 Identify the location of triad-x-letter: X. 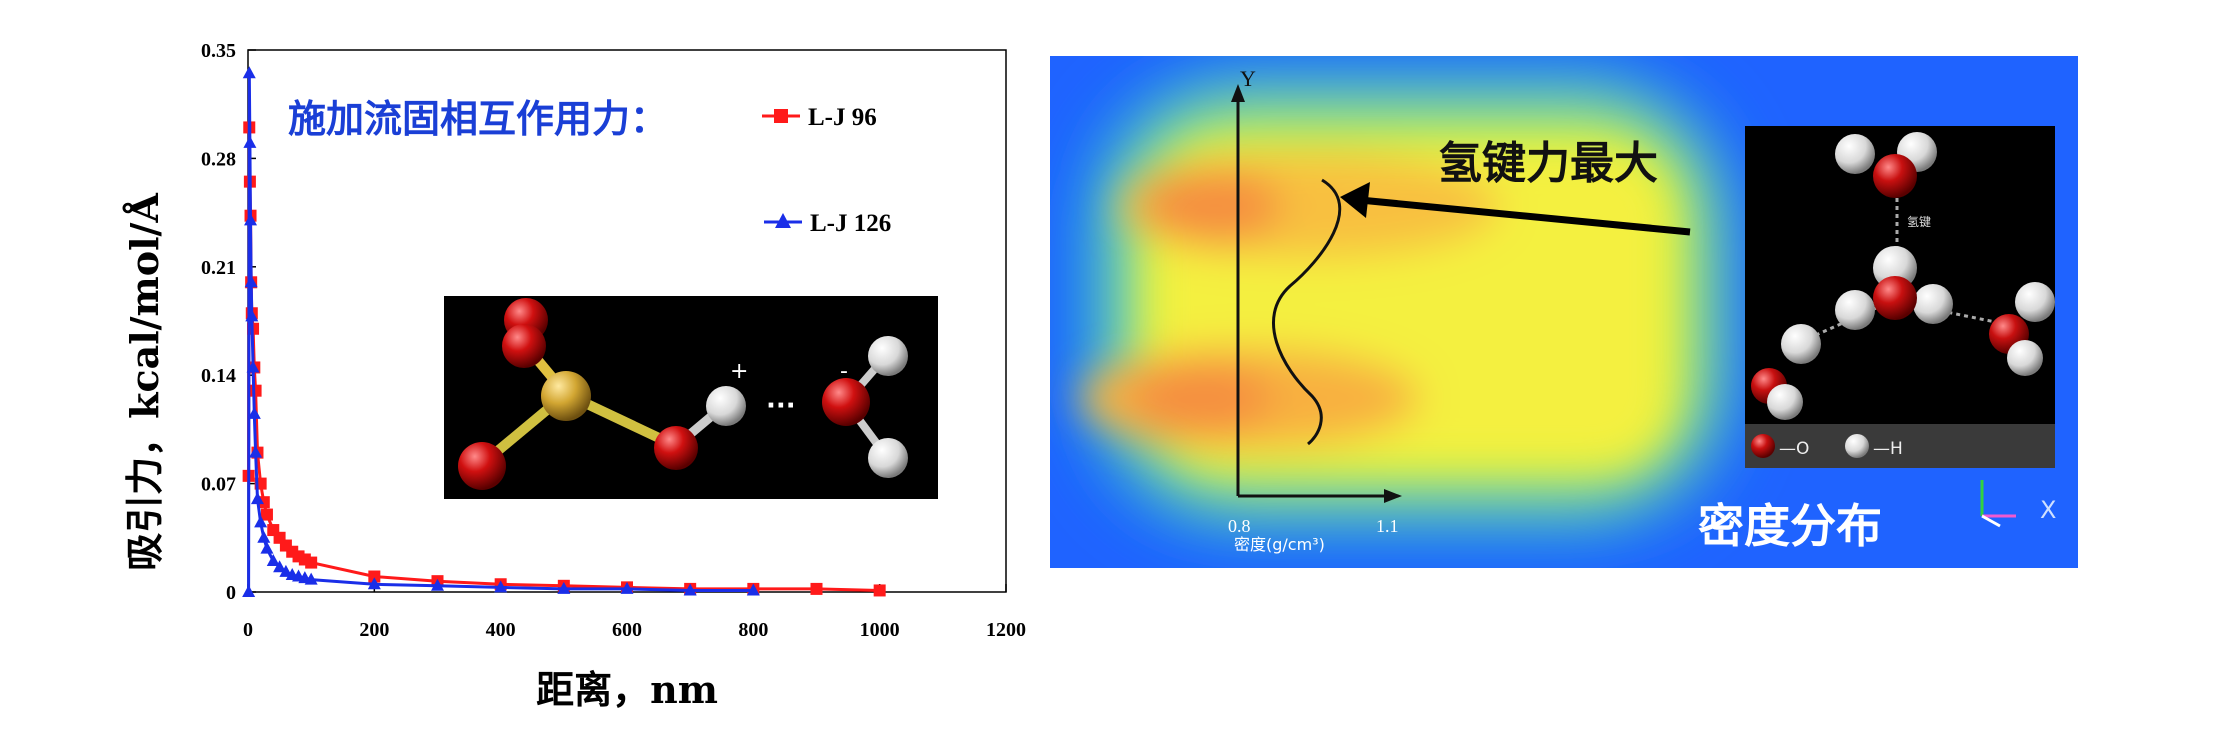
(2048, 510).